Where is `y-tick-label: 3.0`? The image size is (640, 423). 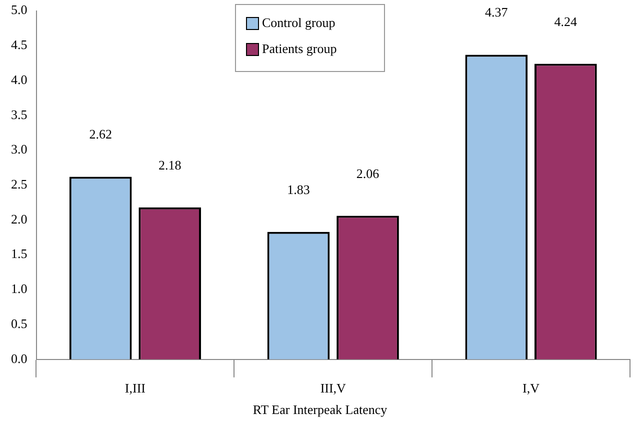
y-tick-label: 3.0 is located at coordinates (19, 149).